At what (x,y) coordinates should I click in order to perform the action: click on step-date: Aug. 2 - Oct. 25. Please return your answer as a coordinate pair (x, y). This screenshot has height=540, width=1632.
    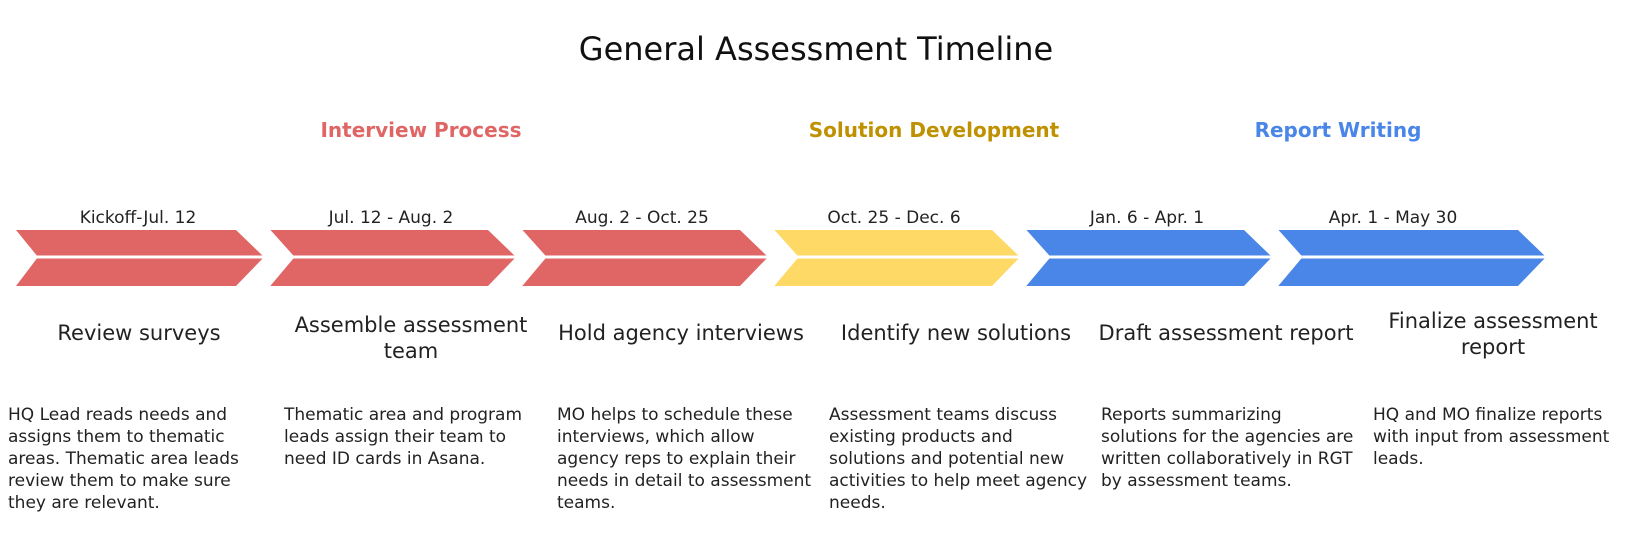
    Looking at the image, I should click on (642, 218).